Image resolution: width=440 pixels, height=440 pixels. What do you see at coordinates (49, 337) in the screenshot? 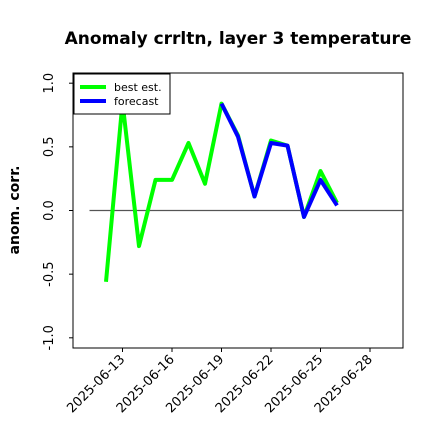
I see `y-tick-label: -1.0` at bounding box center [49, 337].